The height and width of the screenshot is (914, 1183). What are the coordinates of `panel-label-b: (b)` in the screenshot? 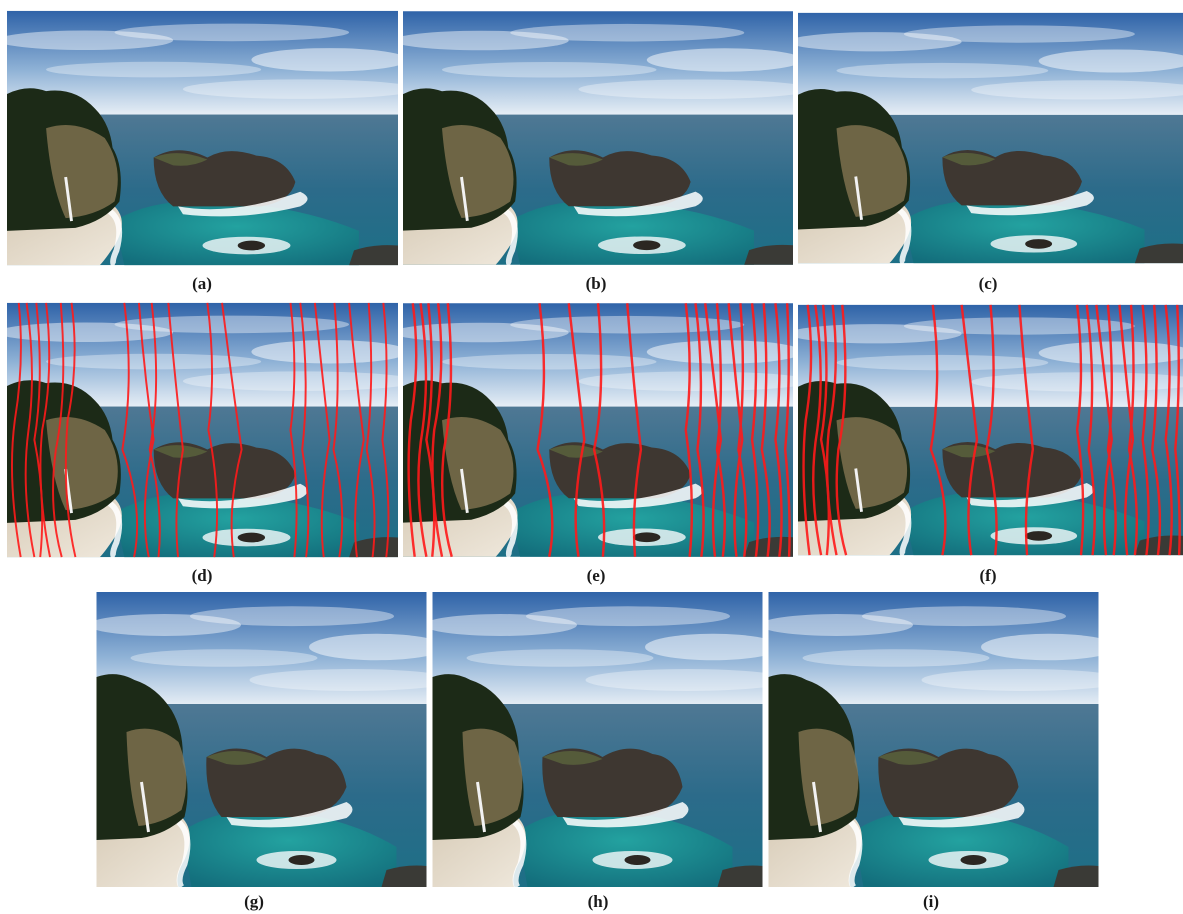 It's located at (596, 283).